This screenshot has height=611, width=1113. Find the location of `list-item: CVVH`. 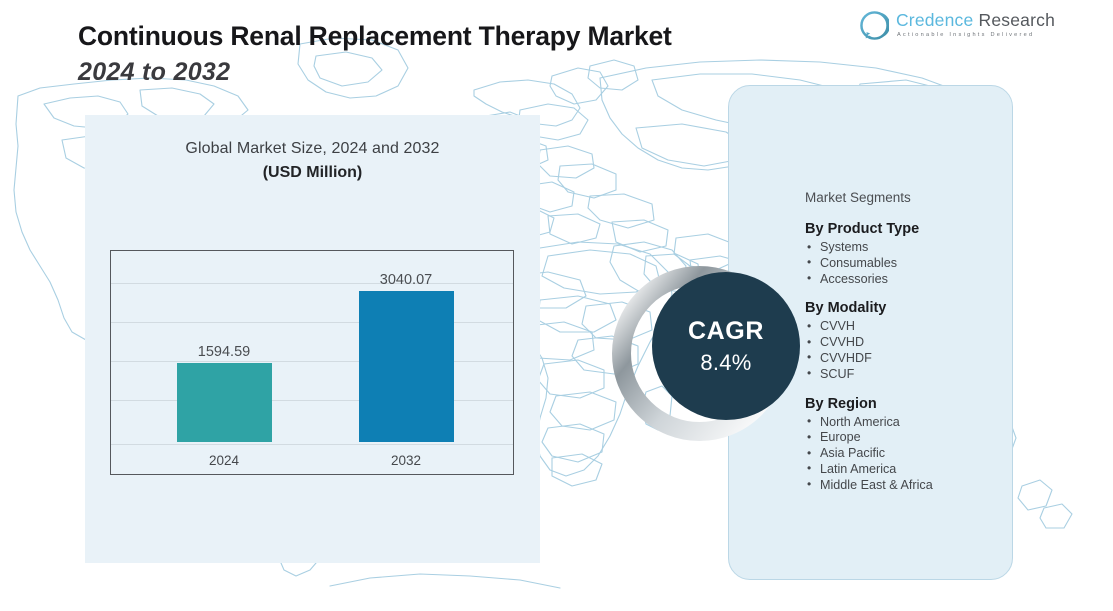

list-item: CVVH is located at coordinates (912, 327).